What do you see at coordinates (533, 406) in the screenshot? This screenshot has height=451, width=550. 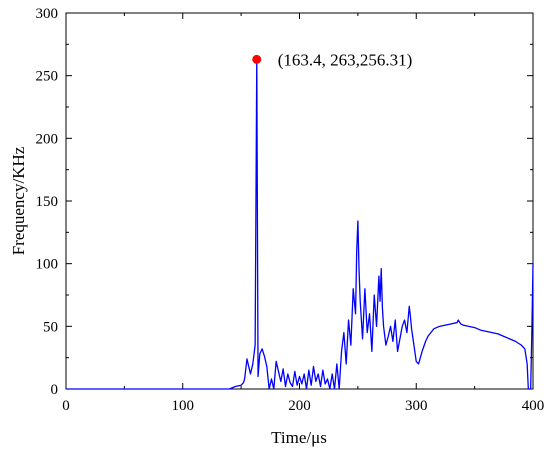 I see `x-tick-label: 400` at bounding box center [533, 406].